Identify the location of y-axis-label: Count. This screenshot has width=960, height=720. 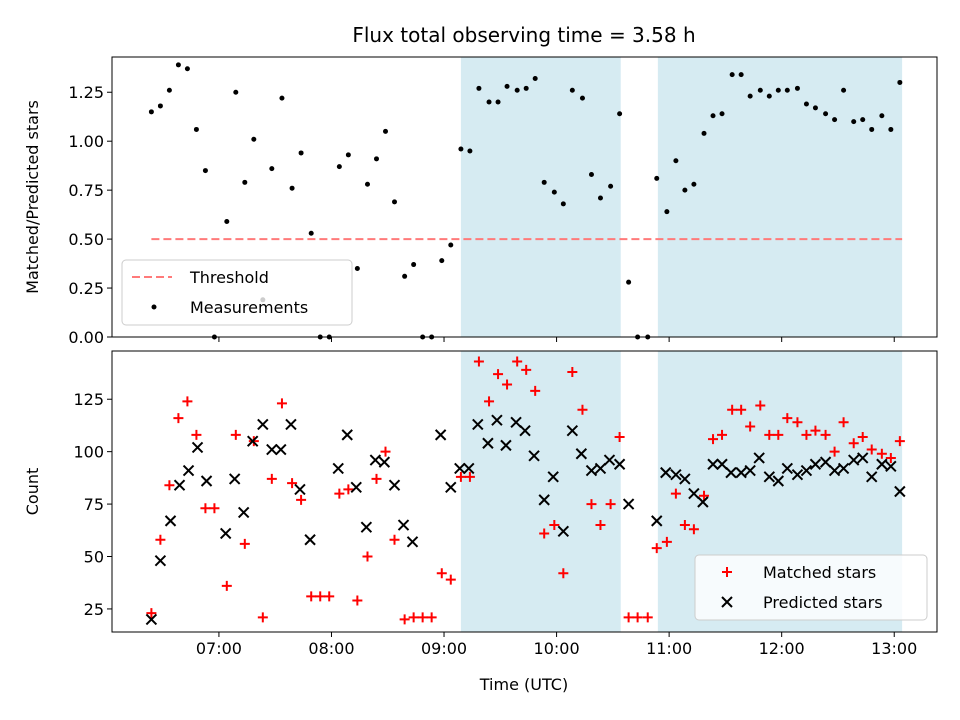
(32, 492).